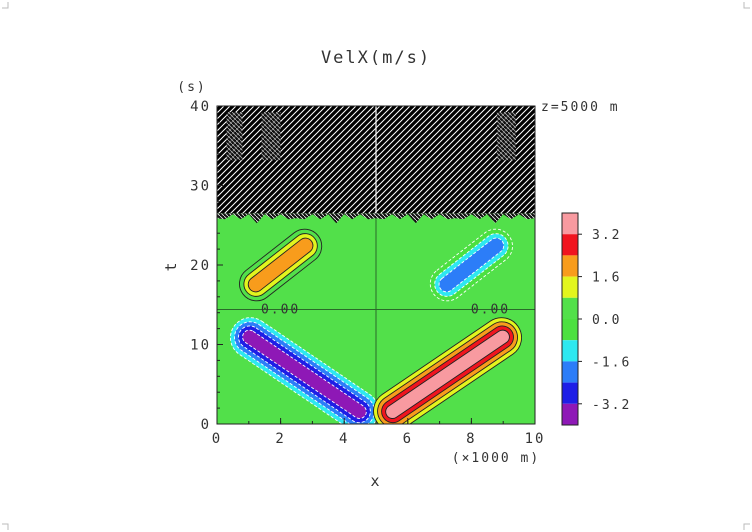 This screenshot has height=532, width=752. What do you see at coordinates (606, 320) in the screenshot?
I see `colorbar-tick-label: 0.0` at bounding box center [606, 320].